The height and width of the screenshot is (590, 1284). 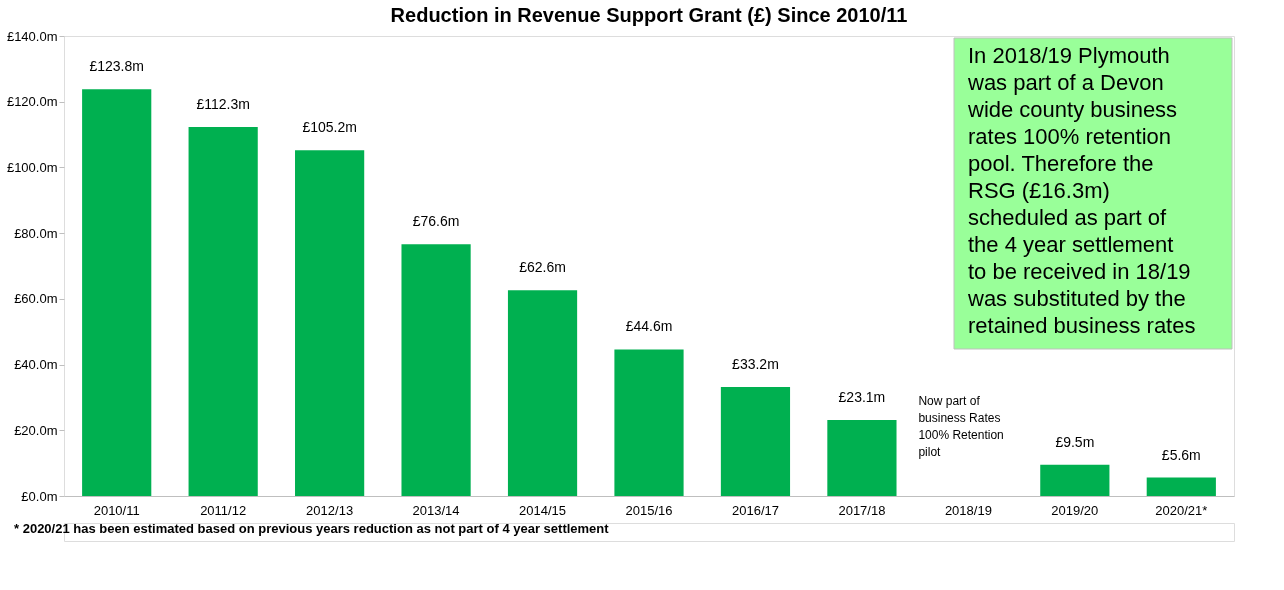 I want to click on chart-title: Reduction in Revenue Support Grant (£) Since 2010/11, so click(x=649, y=15).